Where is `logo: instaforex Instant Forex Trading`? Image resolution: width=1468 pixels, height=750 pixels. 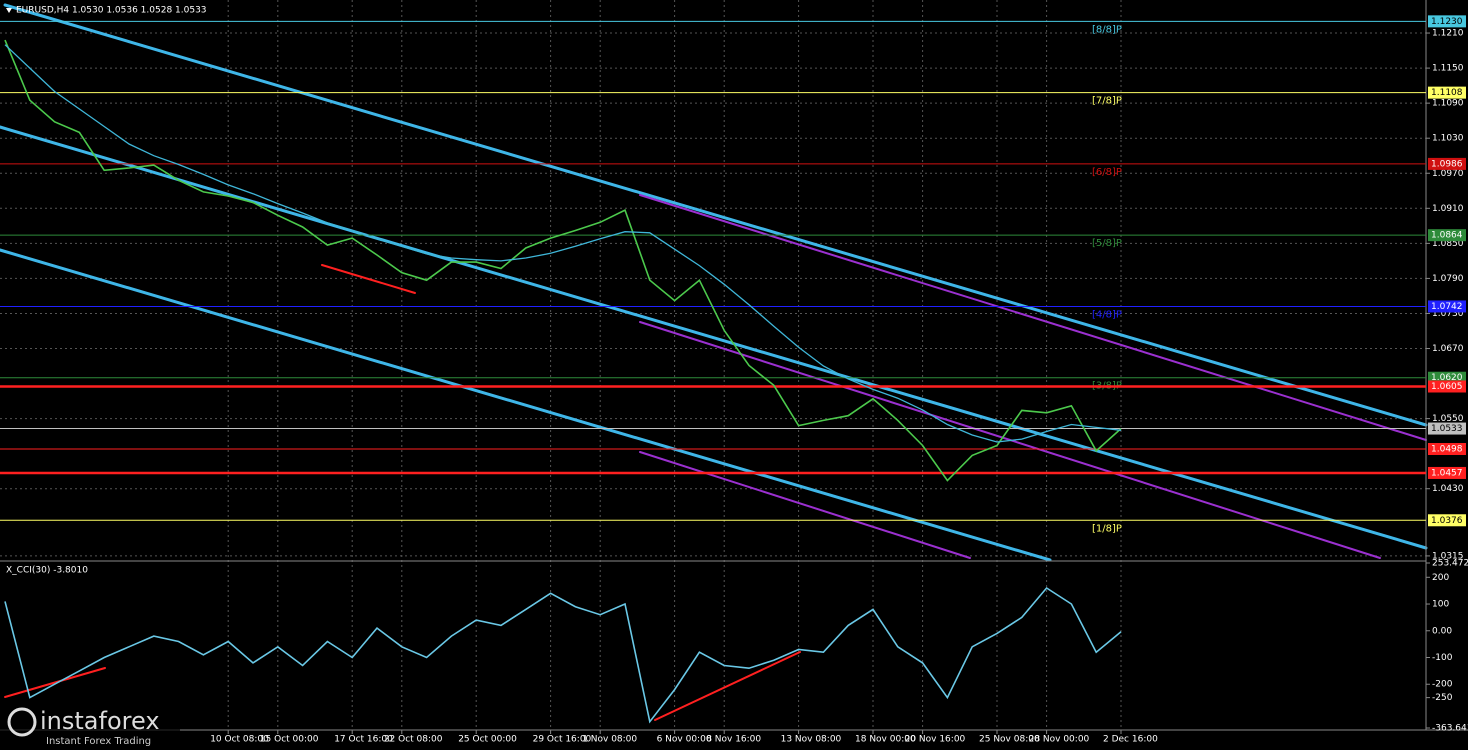 logo: instaforex Instant Forex Trading is located at coordinates (90, 727).